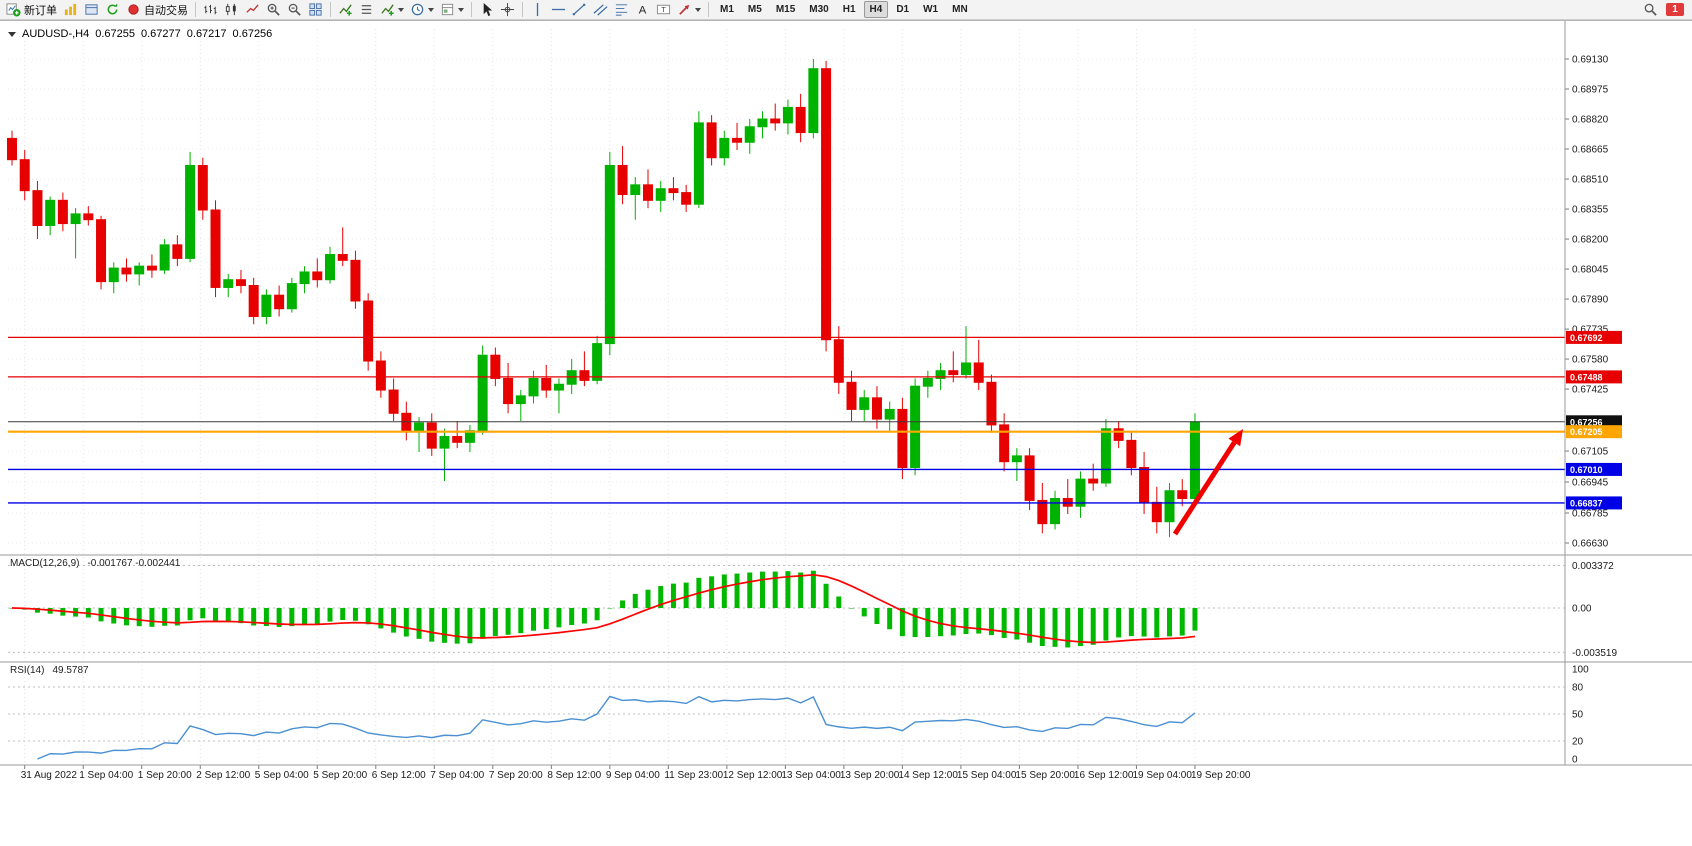 The height and width of the screenshot is (846, 1692). What do you see at coordinates (106, 775) in the screenshot?
I see `time-axis-label: 1 Sep 04:00` at bounding box center [106, 775].